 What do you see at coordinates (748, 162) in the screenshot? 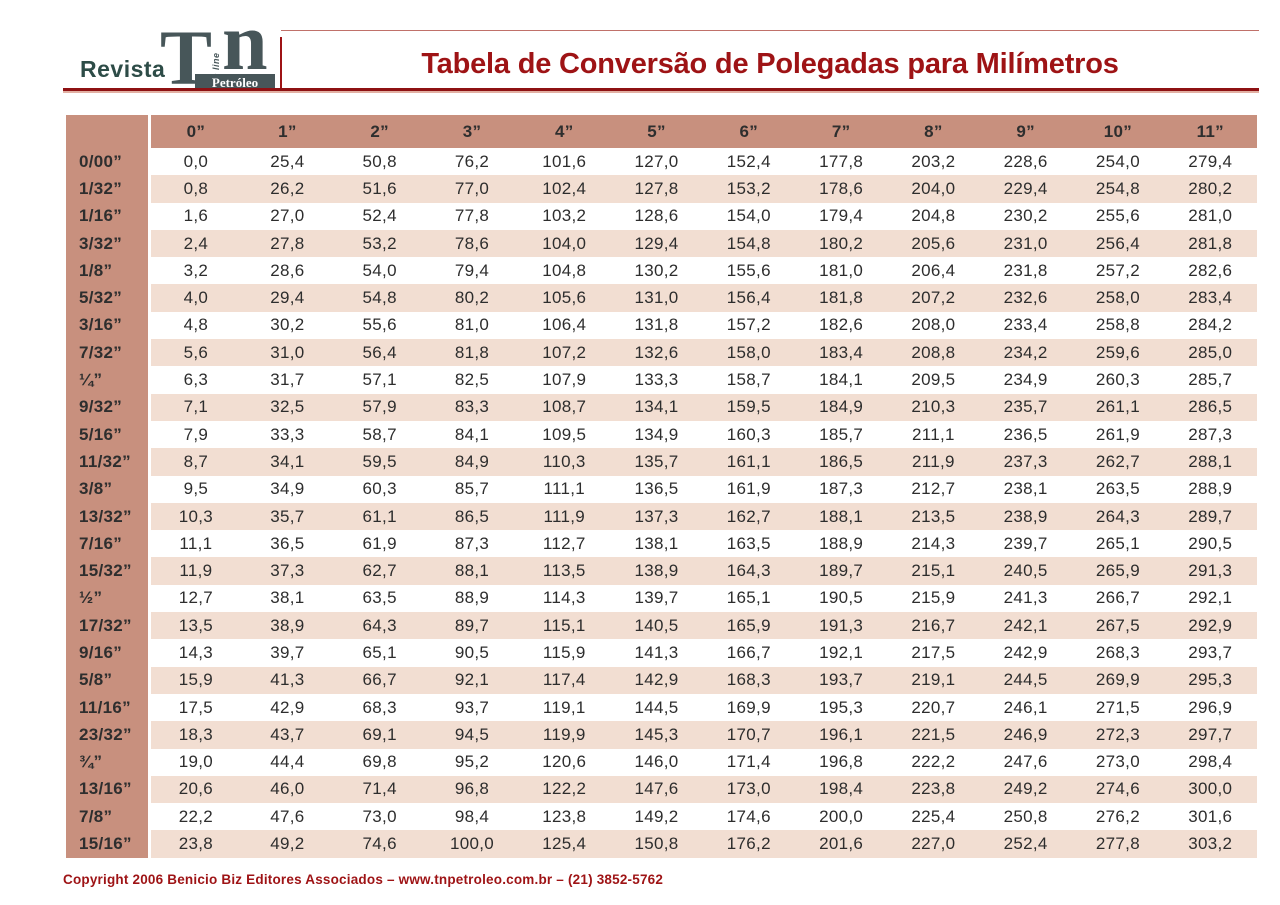
I see `value-cell: 152,4` at bounding box center [748, 162].